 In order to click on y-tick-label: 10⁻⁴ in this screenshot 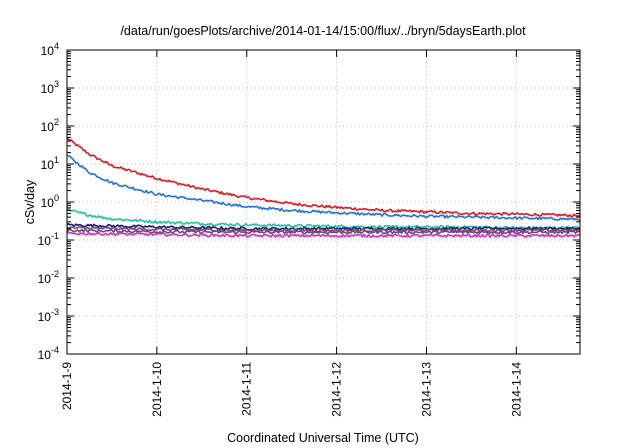, I will do `click(48, 353)`.